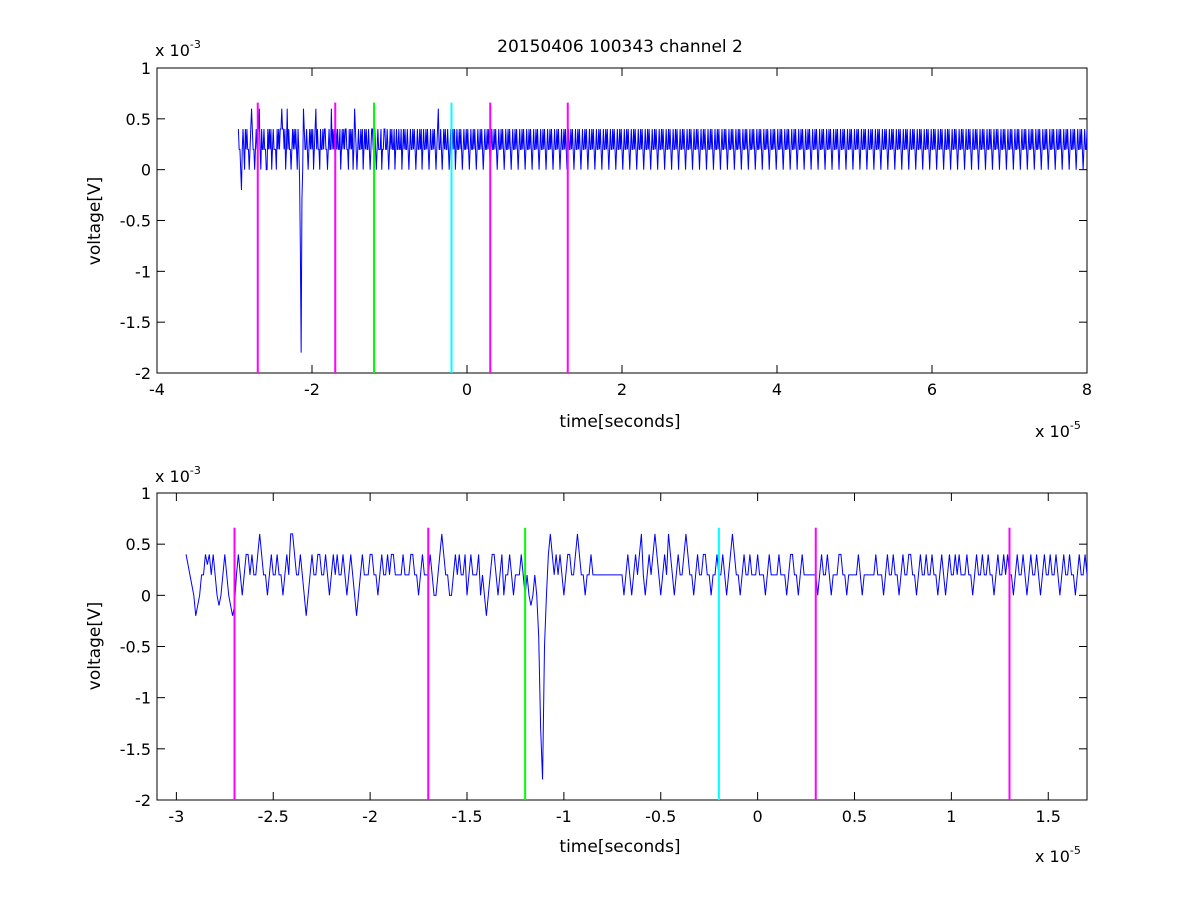 The image size is (1200, 900). Describe the element at coordinates (466, 816) in the screenshot. I see `x-tick-label: -1.5` at that location.